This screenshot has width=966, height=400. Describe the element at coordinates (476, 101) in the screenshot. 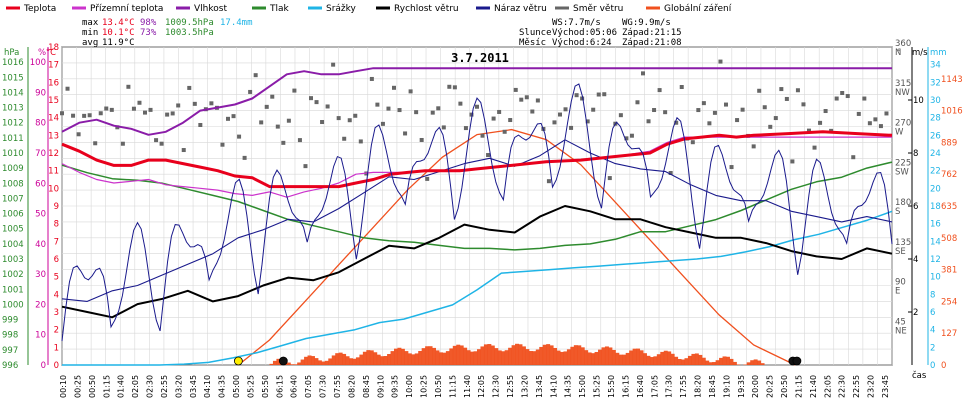

I see `series-vlhkost` at that location.